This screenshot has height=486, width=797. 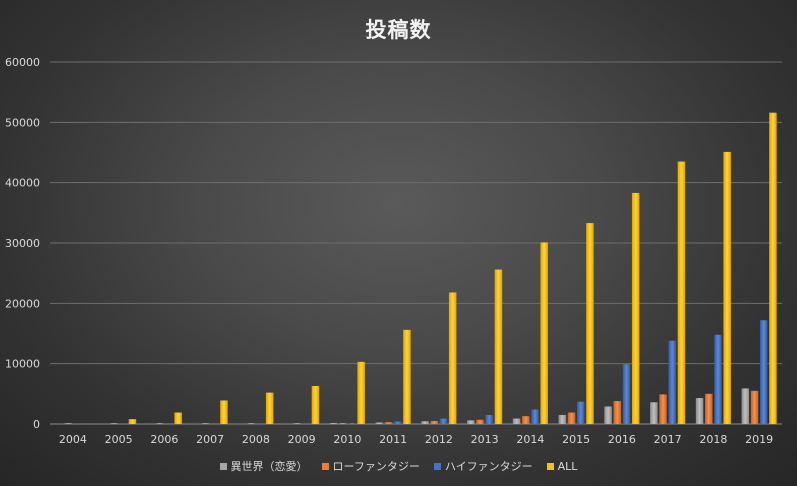 I want to click on legend-item: ローファンタジー, so click(x=370, y=466).